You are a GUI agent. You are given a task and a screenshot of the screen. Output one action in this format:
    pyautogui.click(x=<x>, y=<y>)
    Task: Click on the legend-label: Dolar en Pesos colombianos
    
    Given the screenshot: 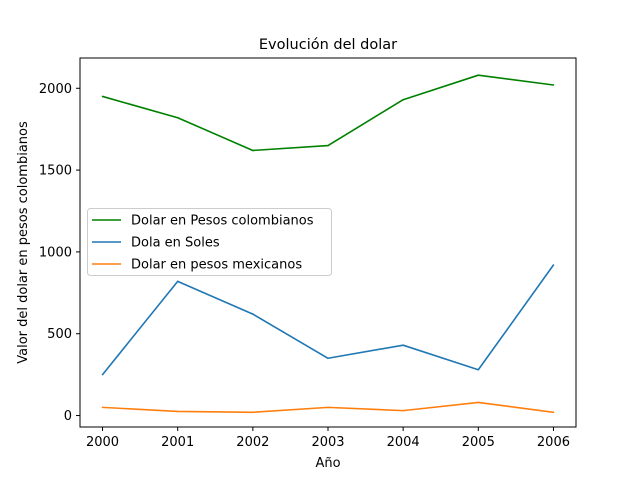 What is the action you would take?
    pyautogui.click(x=222, y=221)
    